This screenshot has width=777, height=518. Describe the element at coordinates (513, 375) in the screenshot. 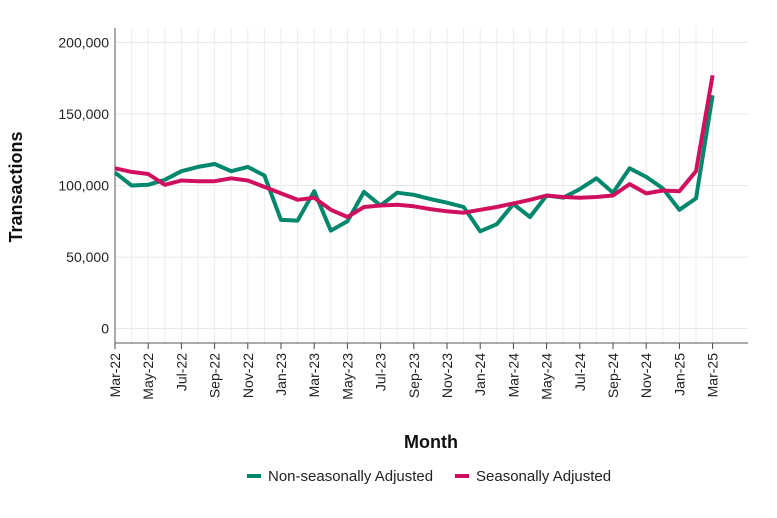

I see `x-tick-label: Mar-24` at that location.